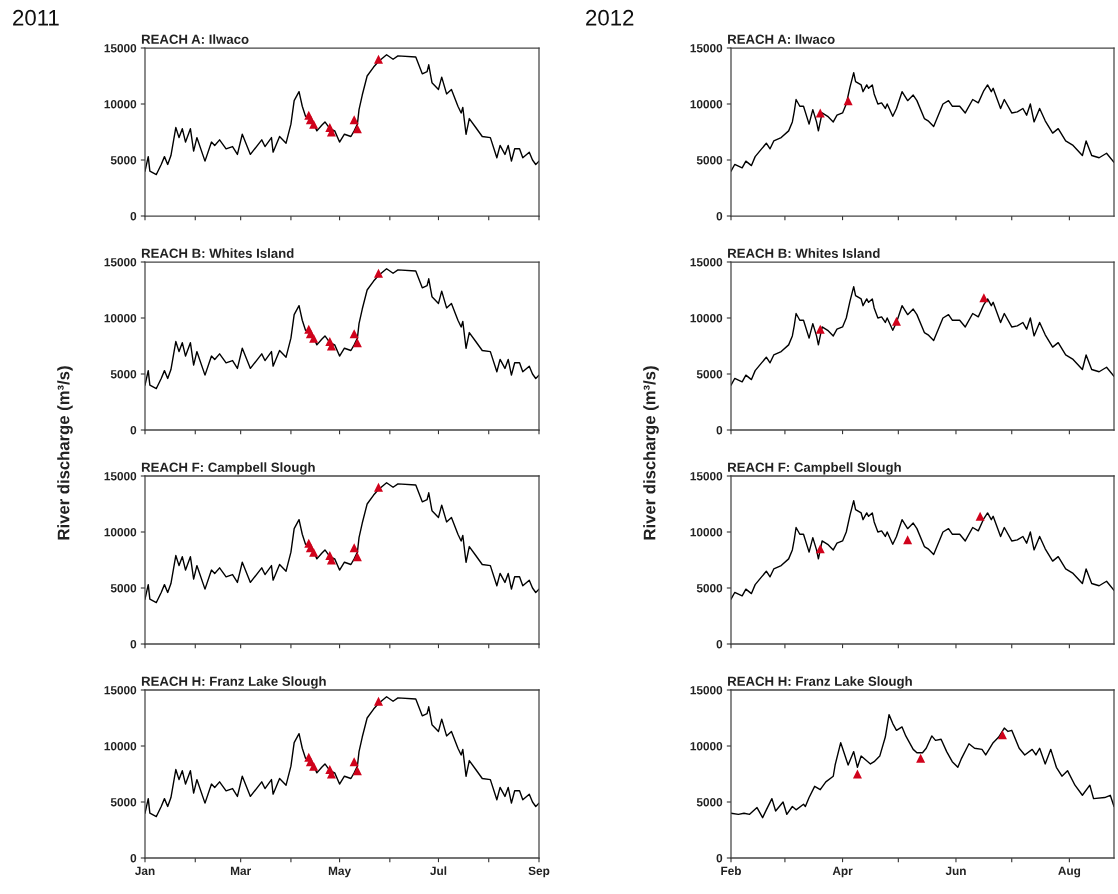  I want to click on x-tick-label: Apr, so click(842, 872).